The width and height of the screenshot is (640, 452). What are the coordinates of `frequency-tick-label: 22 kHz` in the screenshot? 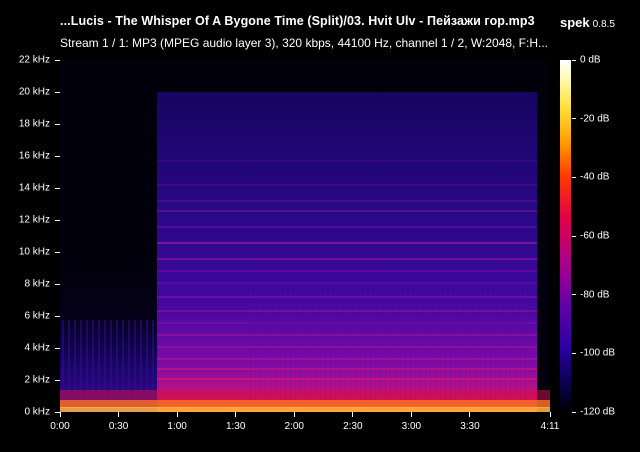 It's located at (34, 60).